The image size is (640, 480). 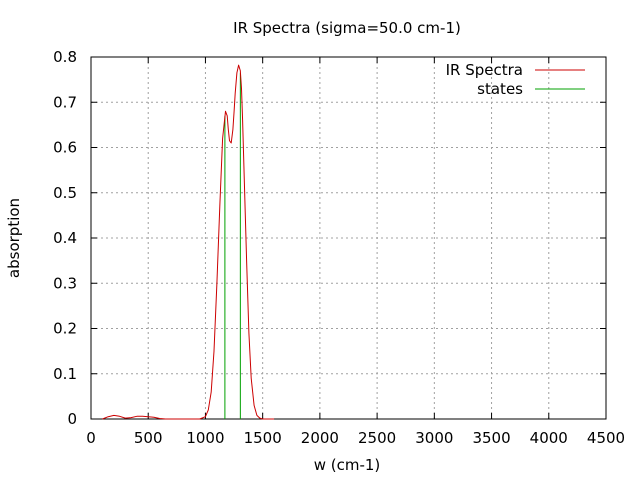 What do you see at coordinates (65, 148) in the screenshot?
I see `y-tick-label: 0.6` at bounding box center [65, 148].